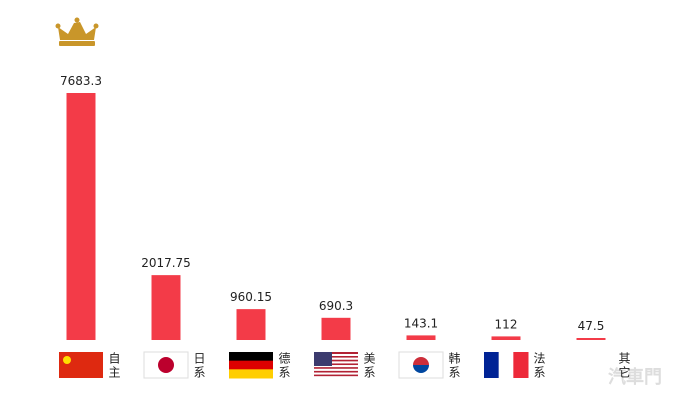  What do you see at coordinates (67, 360) in the screenshot?
I see `flag-star` at bounding box center [67, 360].